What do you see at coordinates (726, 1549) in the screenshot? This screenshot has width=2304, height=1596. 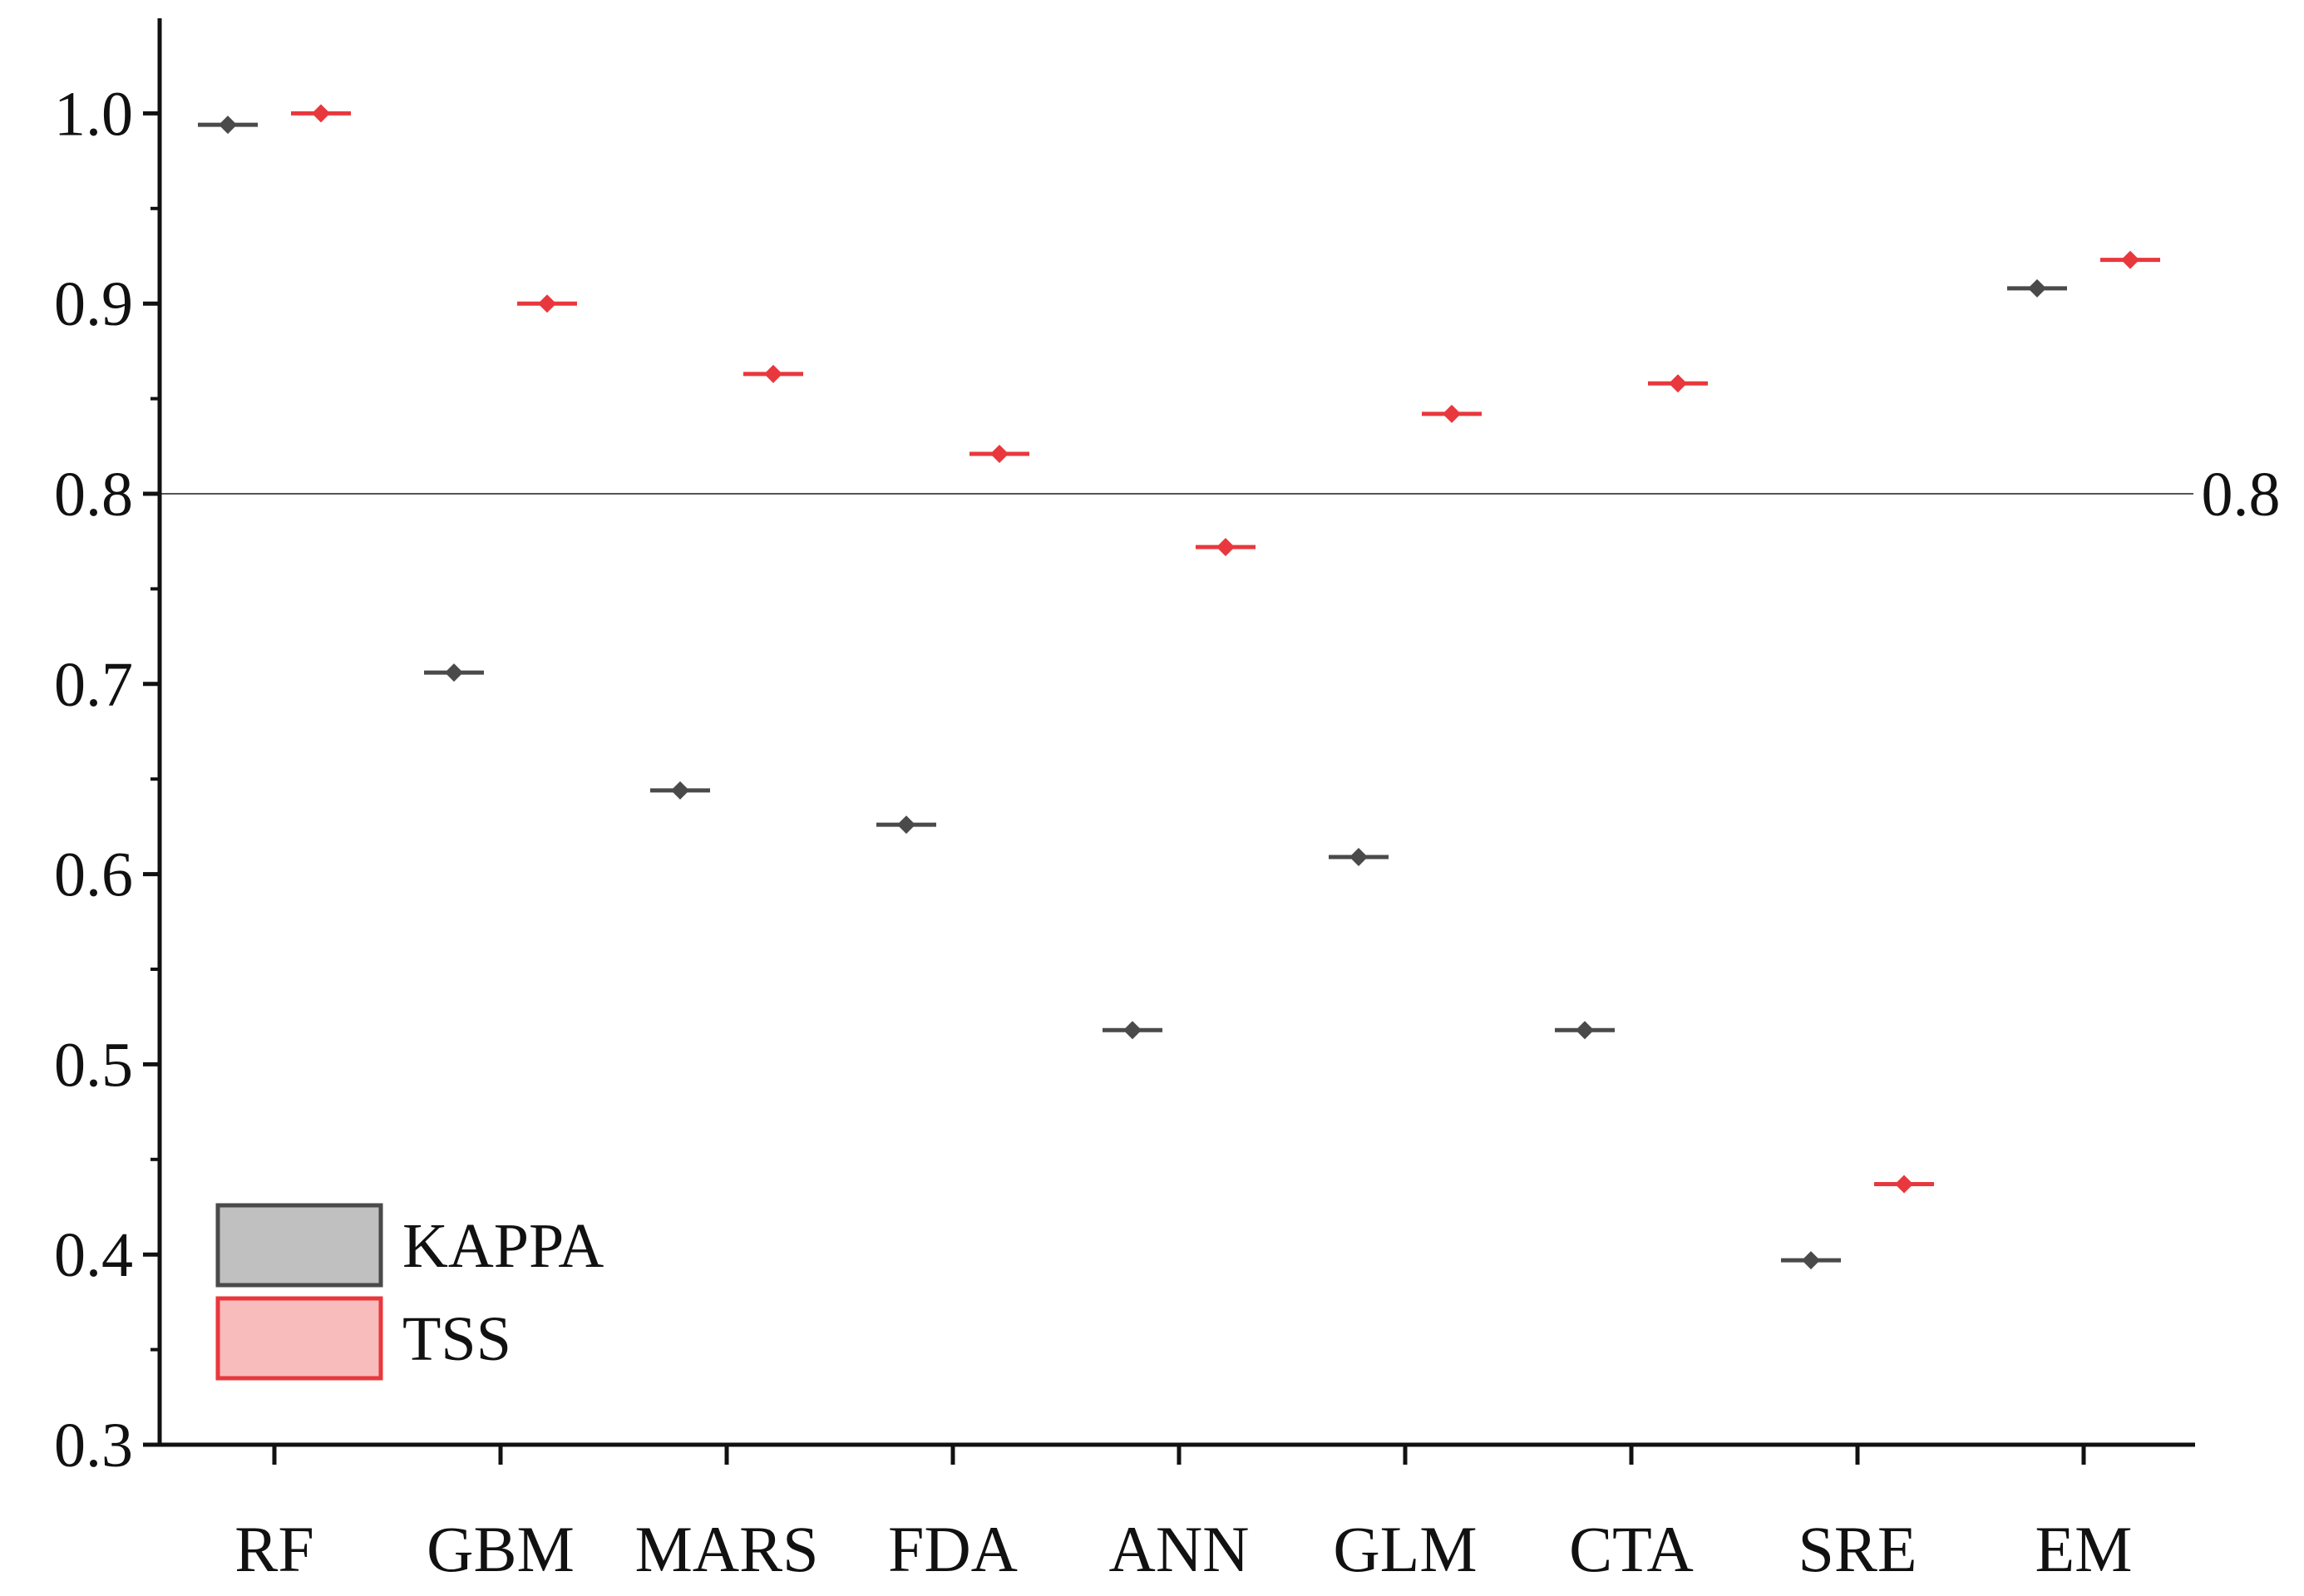 I see `x-tick-label: MARS` at bounding box center [726, 1549].